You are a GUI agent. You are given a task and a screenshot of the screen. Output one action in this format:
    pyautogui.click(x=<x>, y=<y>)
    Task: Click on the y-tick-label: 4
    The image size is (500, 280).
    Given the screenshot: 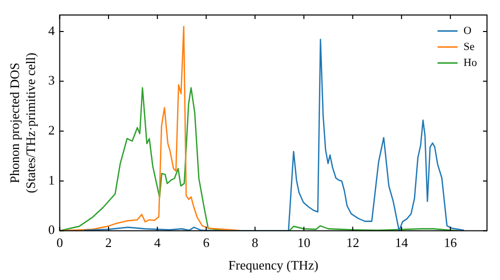 What is the action you would take?
    pyautogui.click(x=52, y=30)
    